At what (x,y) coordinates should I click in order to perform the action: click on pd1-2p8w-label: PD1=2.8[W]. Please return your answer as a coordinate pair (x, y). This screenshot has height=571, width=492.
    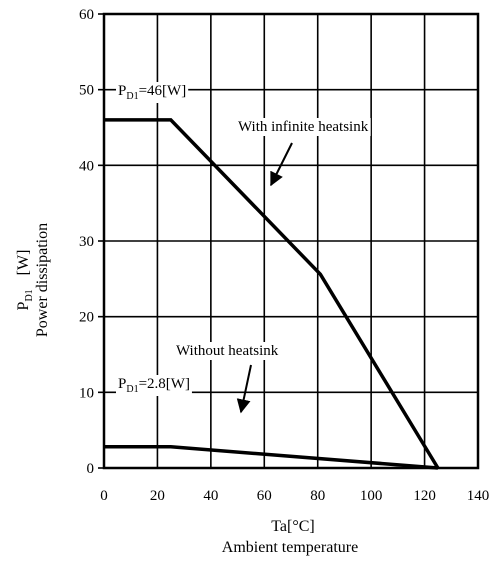
    Looking at the image, I should click on (154, 385).